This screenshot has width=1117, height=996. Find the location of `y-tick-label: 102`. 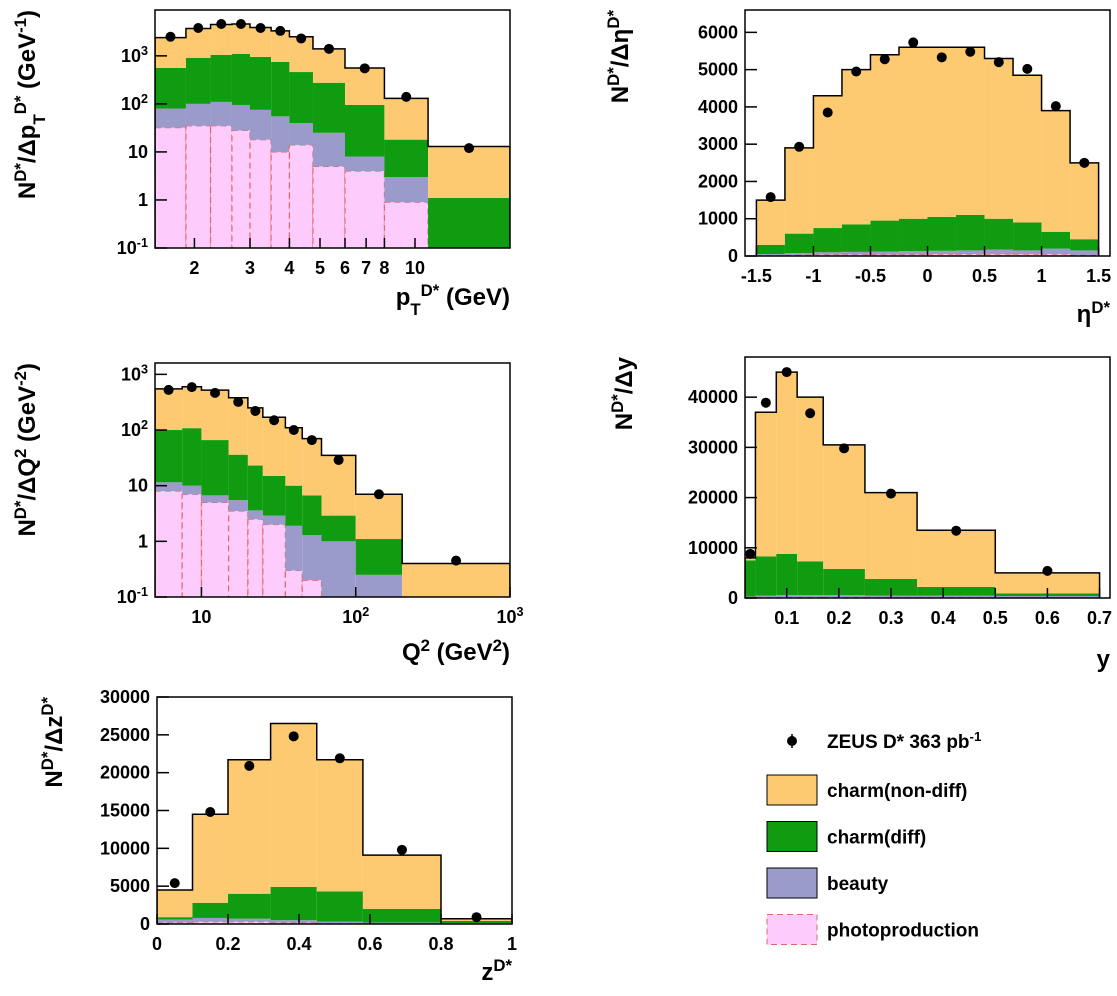

y-tick-label: 102 is located at coordinates (134, 103).